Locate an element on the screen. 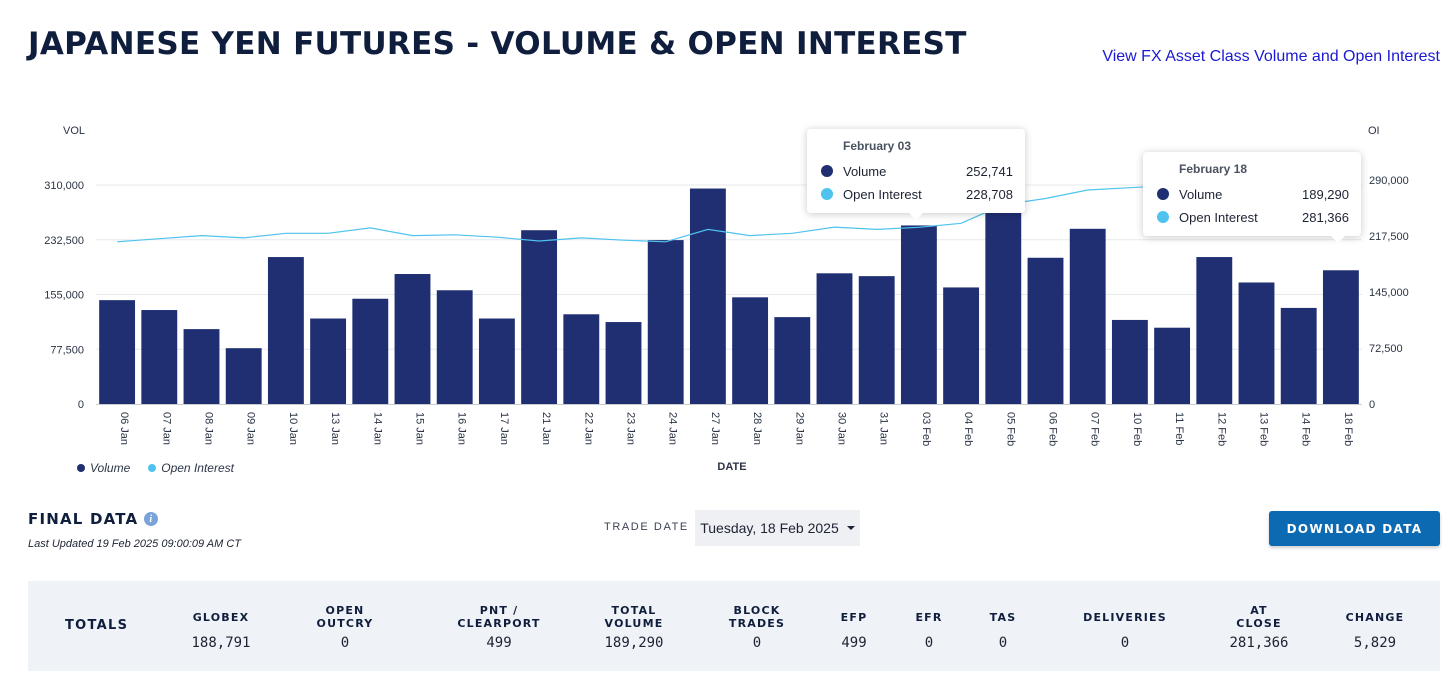 This screenshot has width=1456, height=686. x-tick-label: 10 Jan is located at coordinates (293, 428).